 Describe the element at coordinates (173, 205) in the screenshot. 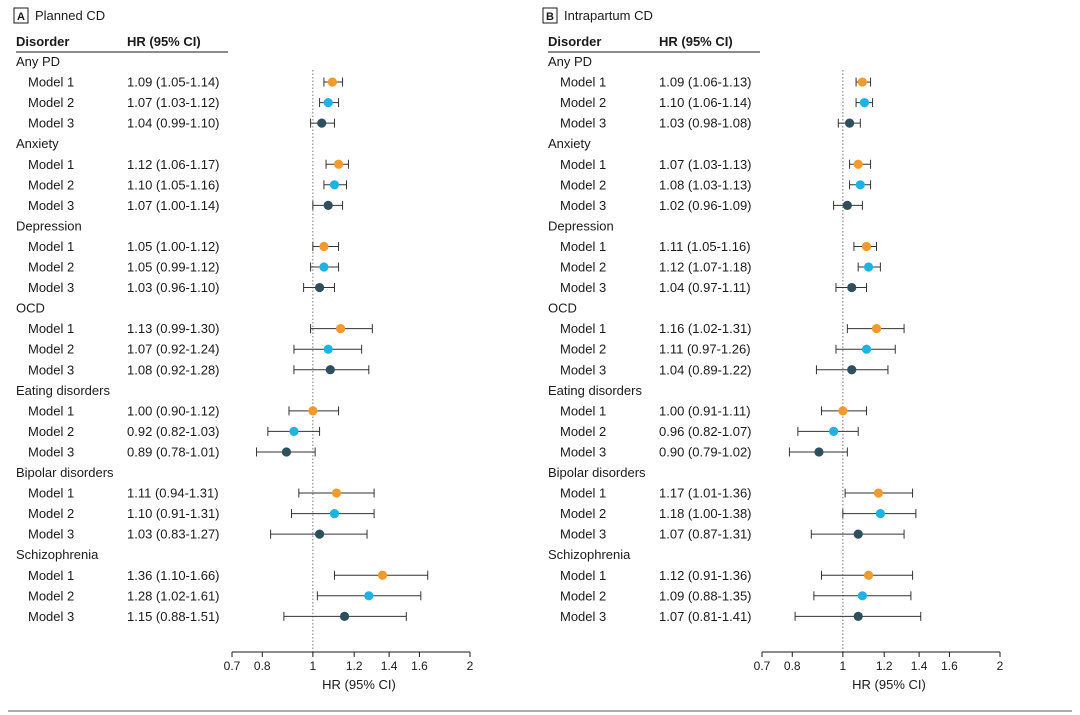

I see `hr-ci-value: 1.07 (1.00-1.14)` at that location.